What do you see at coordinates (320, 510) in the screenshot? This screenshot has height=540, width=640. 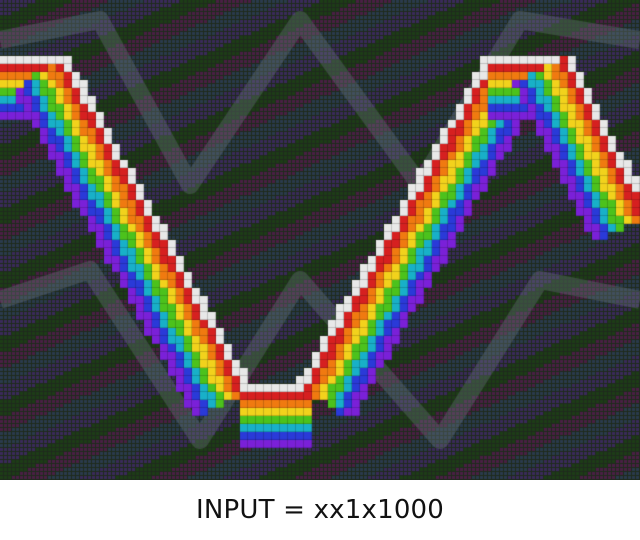 I see `input-caption: INPUT = xx1x1000` at bounding box center [320, 510].